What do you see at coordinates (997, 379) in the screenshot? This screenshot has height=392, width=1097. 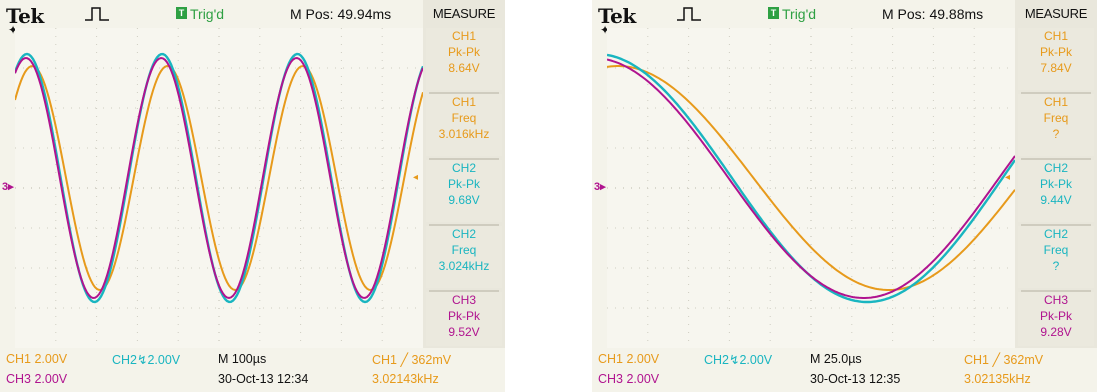 I see `trigger-frequency: 3.02135kHz` at bounding box center [997, 379].